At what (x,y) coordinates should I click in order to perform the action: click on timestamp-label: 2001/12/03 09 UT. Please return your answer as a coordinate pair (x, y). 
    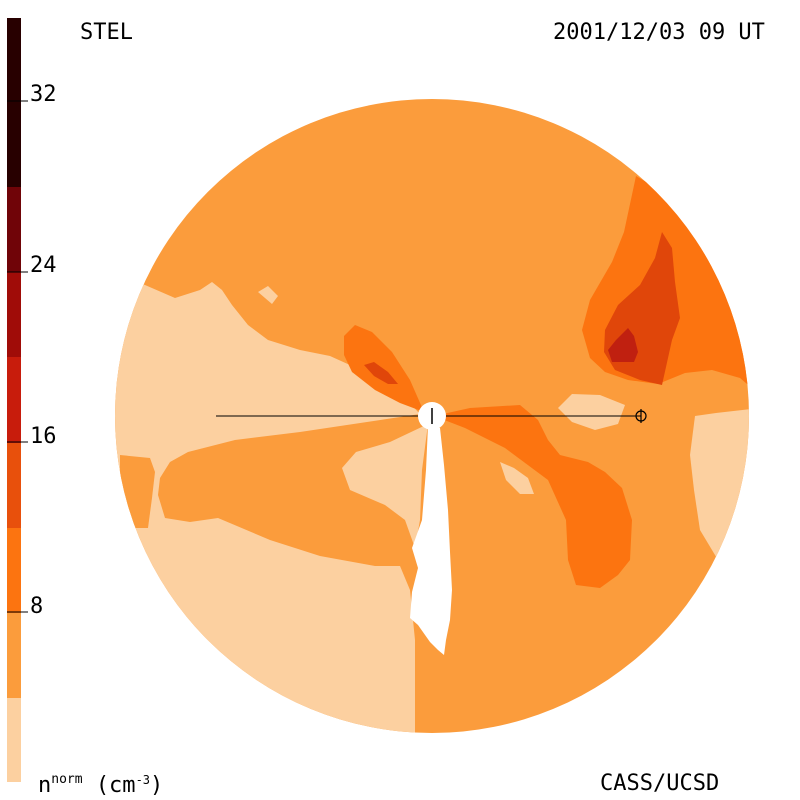
    Looking at the image, I should click on (659, 32).